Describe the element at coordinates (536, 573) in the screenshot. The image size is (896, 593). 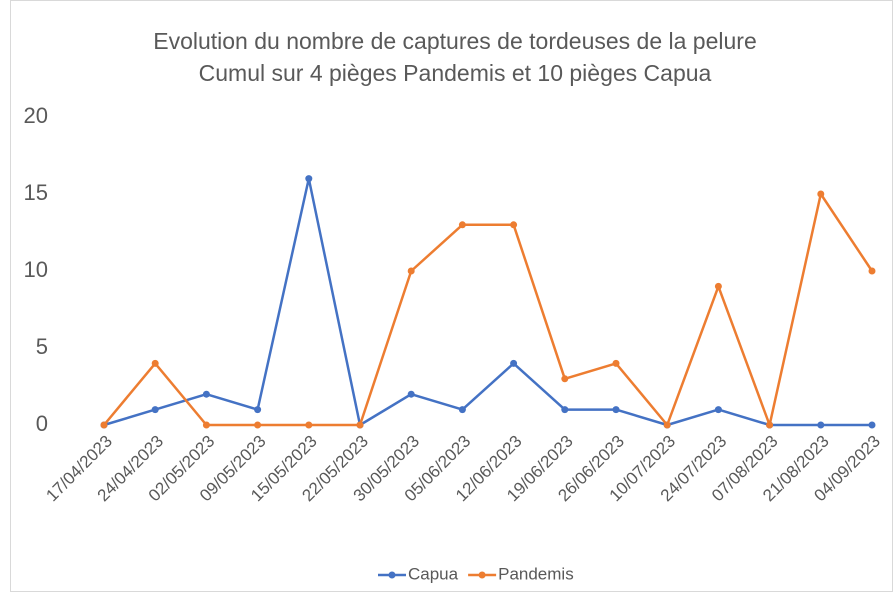
I see `legend-label: Pandemis` at that location.